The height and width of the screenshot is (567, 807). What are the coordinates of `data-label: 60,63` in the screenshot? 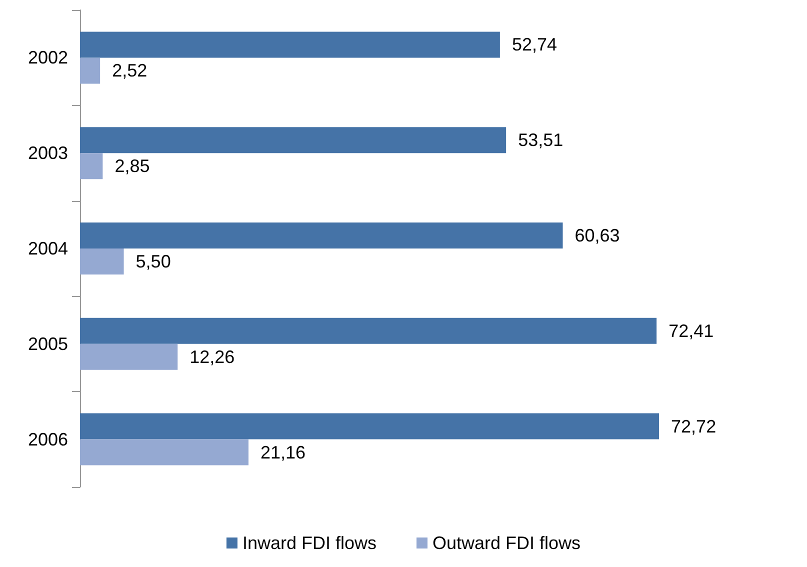 It's located at (597, 236).